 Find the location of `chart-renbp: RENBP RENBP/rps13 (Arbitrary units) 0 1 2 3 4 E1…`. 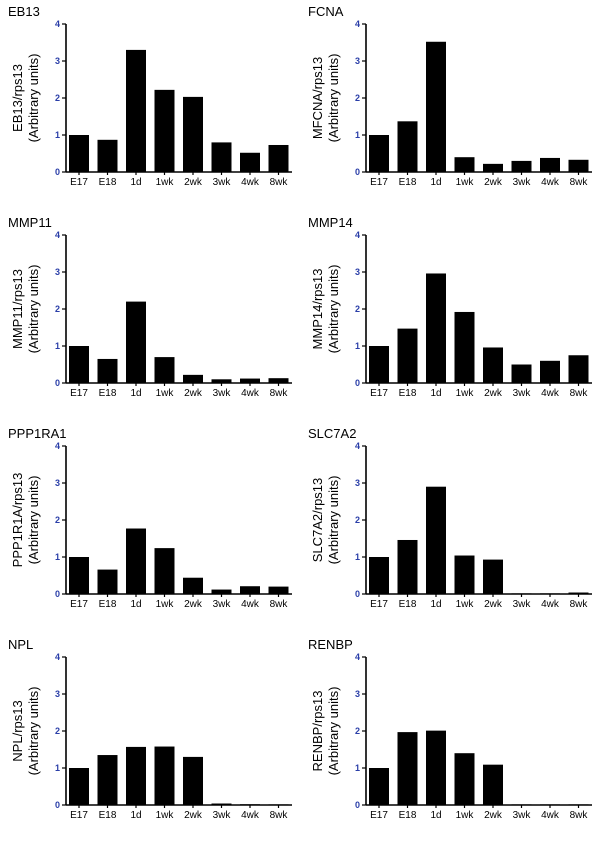

chart-renbp: RENBP RENBP/rps13 (Arbitrary units) 0 1 2 3 4 E1… is located at coordinates (450, 729).